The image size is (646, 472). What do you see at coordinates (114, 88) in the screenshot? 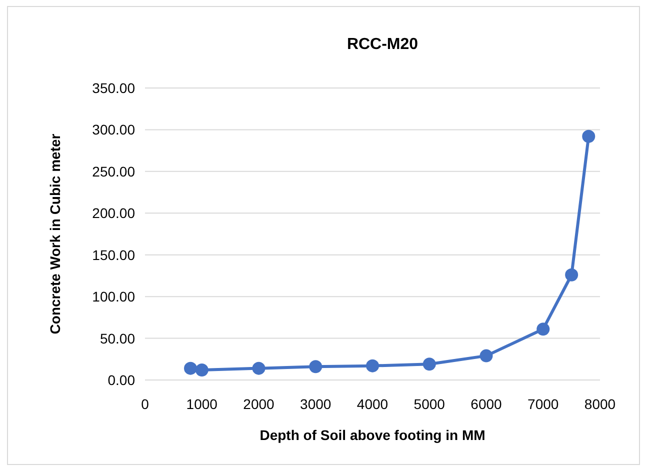
I see `y-tick-label: 350.00` at bounding box center [114, 88].